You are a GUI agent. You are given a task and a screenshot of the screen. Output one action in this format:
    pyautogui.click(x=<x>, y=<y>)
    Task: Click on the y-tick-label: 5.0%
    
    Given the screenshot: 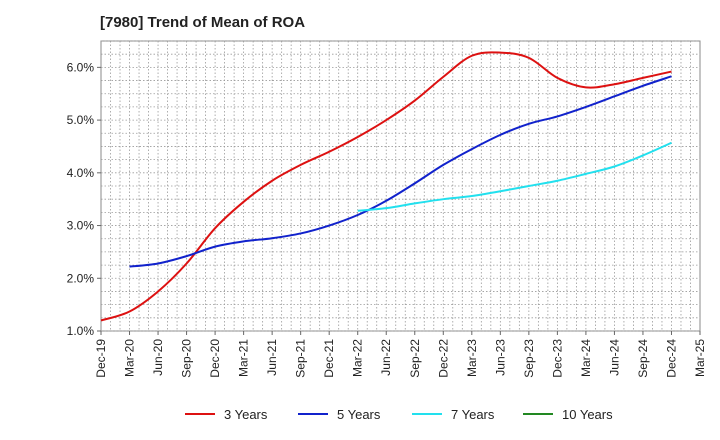 What is the action you would take?
    pyautogui.click(x=81, y=120)
    